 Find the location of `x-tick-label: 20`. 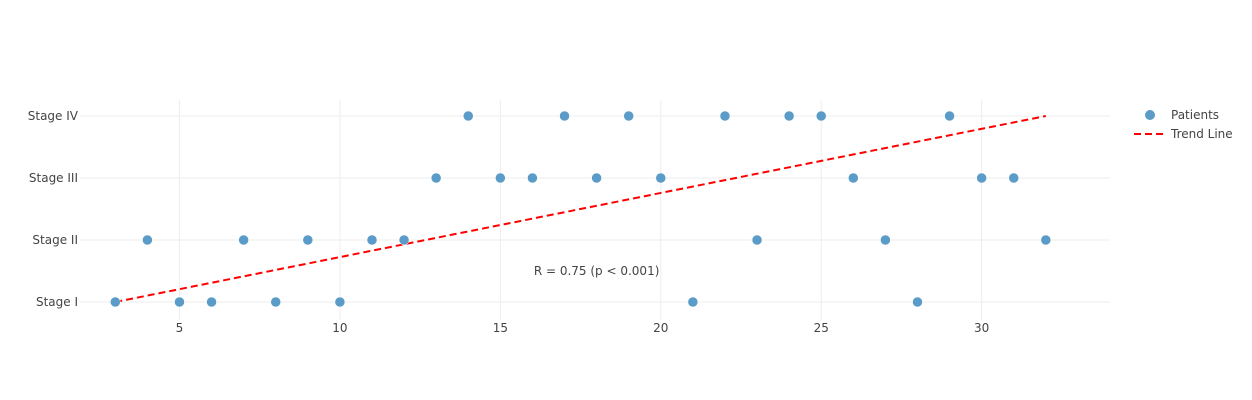

x-tick-label: 20 is located at coordinates (660, 328).